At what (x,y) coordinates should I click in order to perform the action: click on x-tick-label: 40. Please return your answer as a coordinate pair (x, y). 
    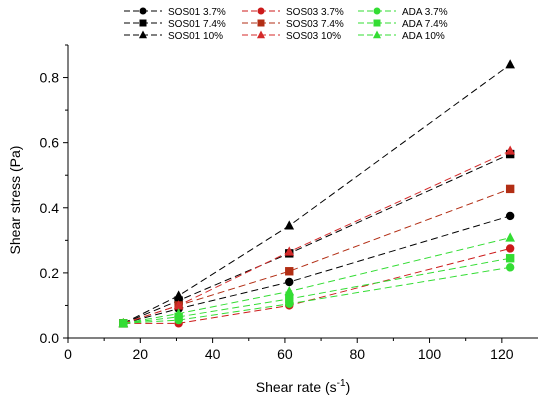
    Looking at the image, I should click on (213, 354).